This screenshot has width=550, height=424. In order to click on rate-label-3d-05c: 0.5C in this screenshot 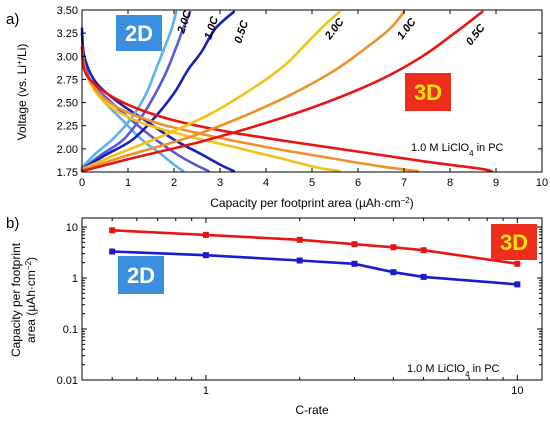, I will do `click(476, 34)`.